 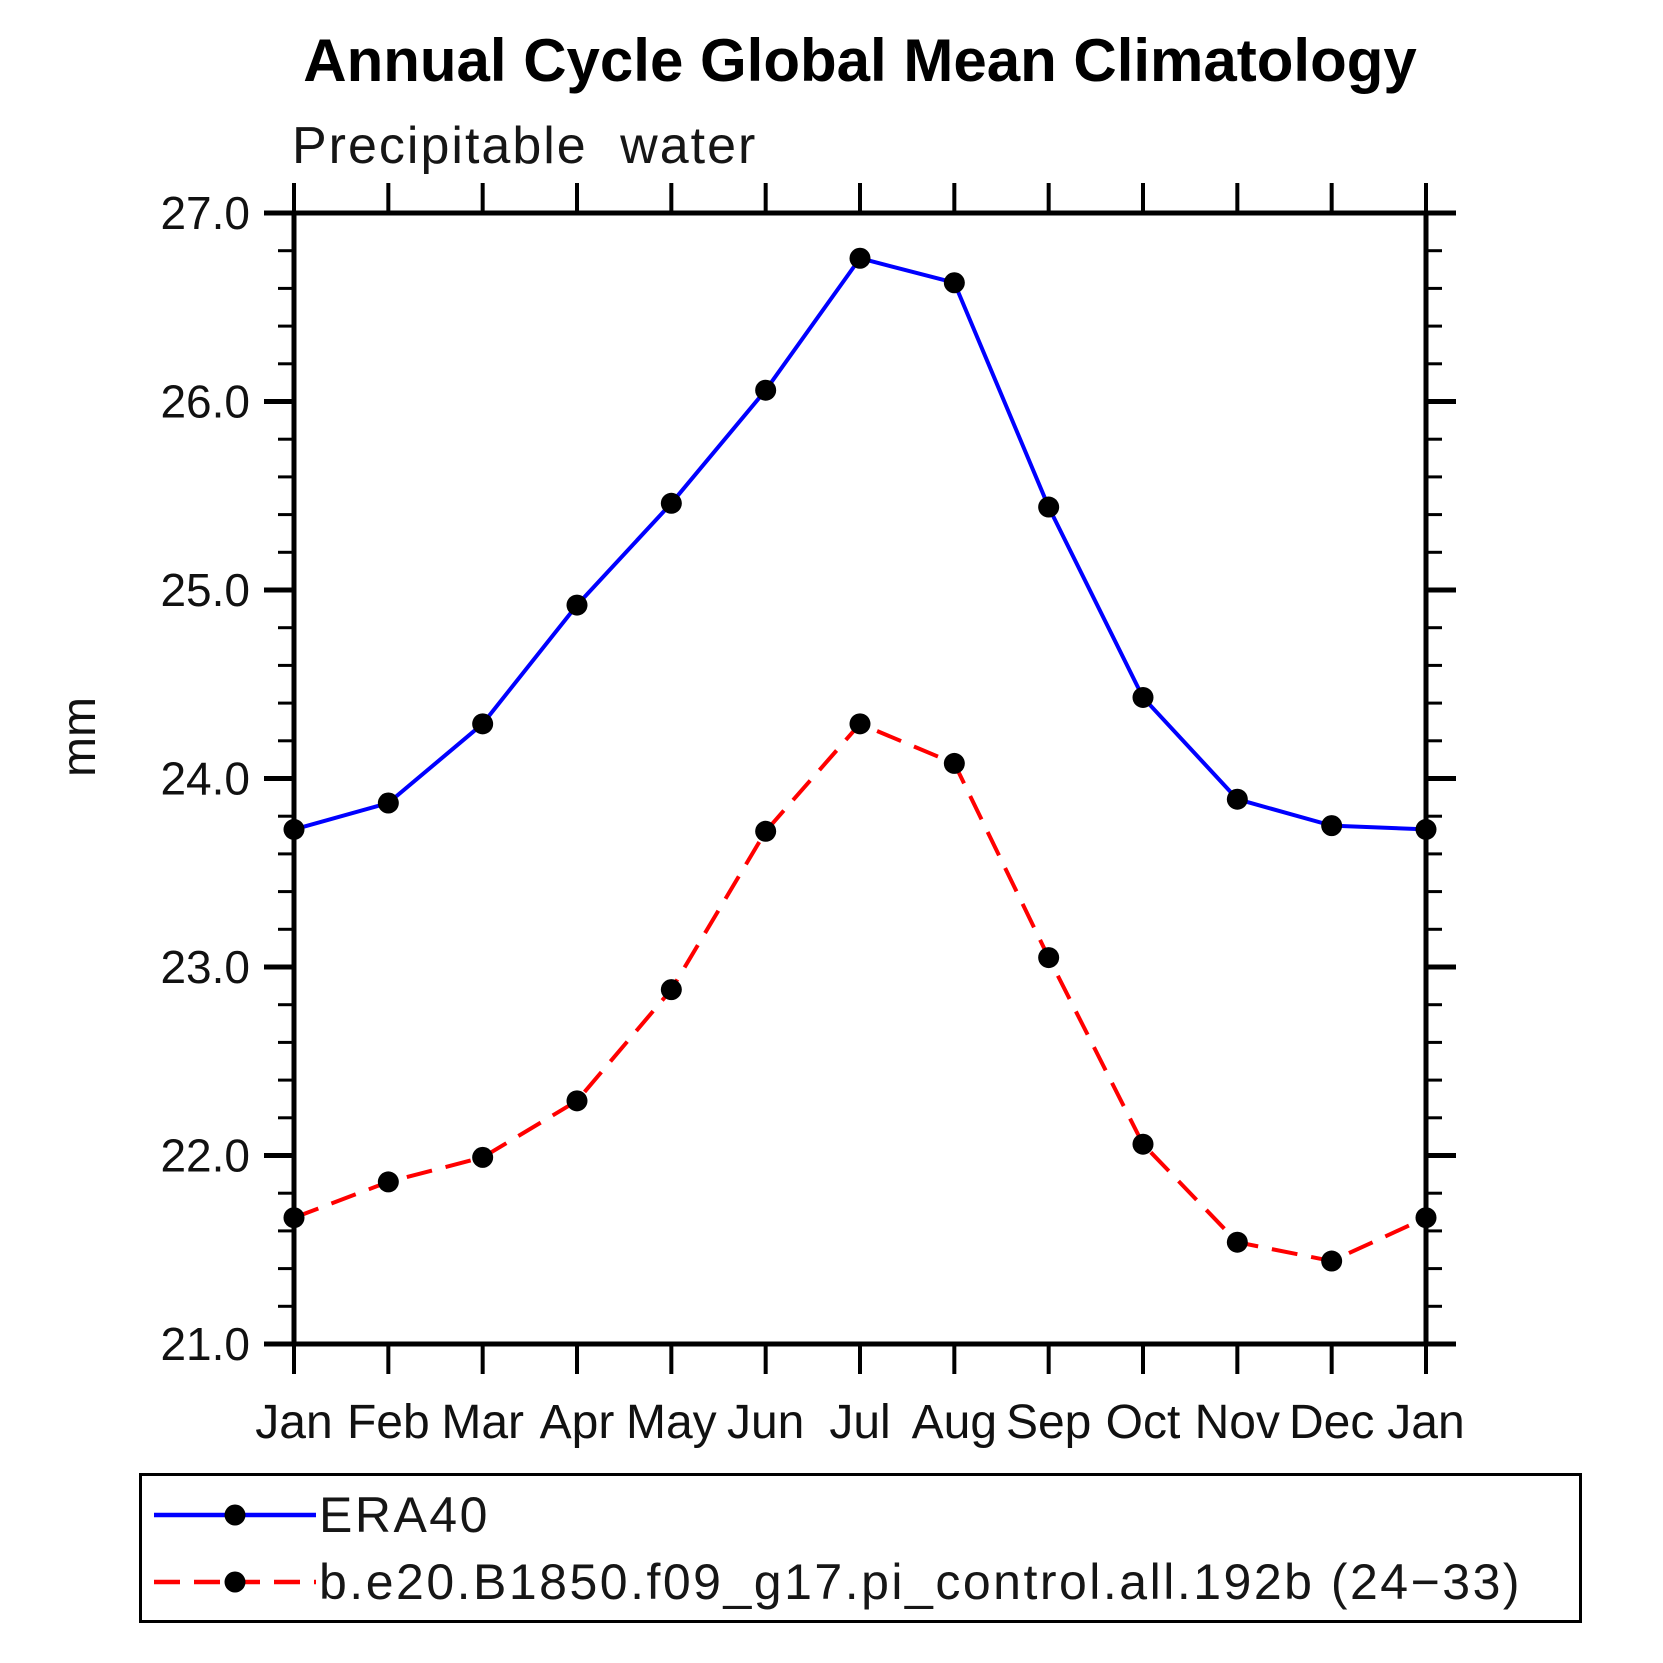 What do you see at coordinates (860, 60) in the screenshot?
I see `chart-title: Annual Cycle Global Mean Climatology` at bounding box center [860, 60].